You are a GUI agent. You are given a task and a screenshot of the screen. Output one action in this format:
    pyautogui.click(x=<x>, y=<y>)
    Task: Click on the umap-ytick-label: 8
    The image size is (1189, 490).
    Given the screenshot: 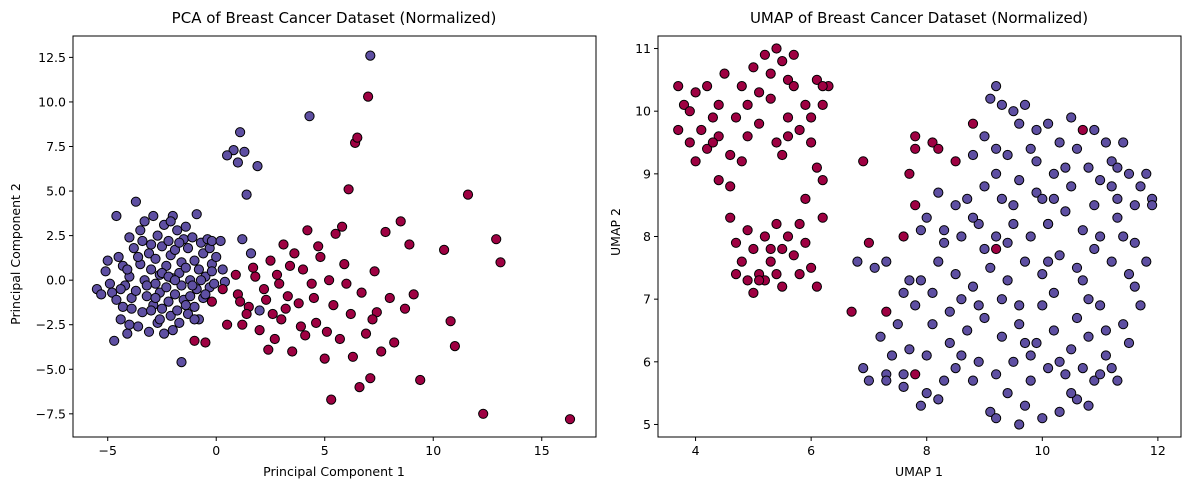 What is the action you would take?
    pyautogui.click(x=647, y=236)
    